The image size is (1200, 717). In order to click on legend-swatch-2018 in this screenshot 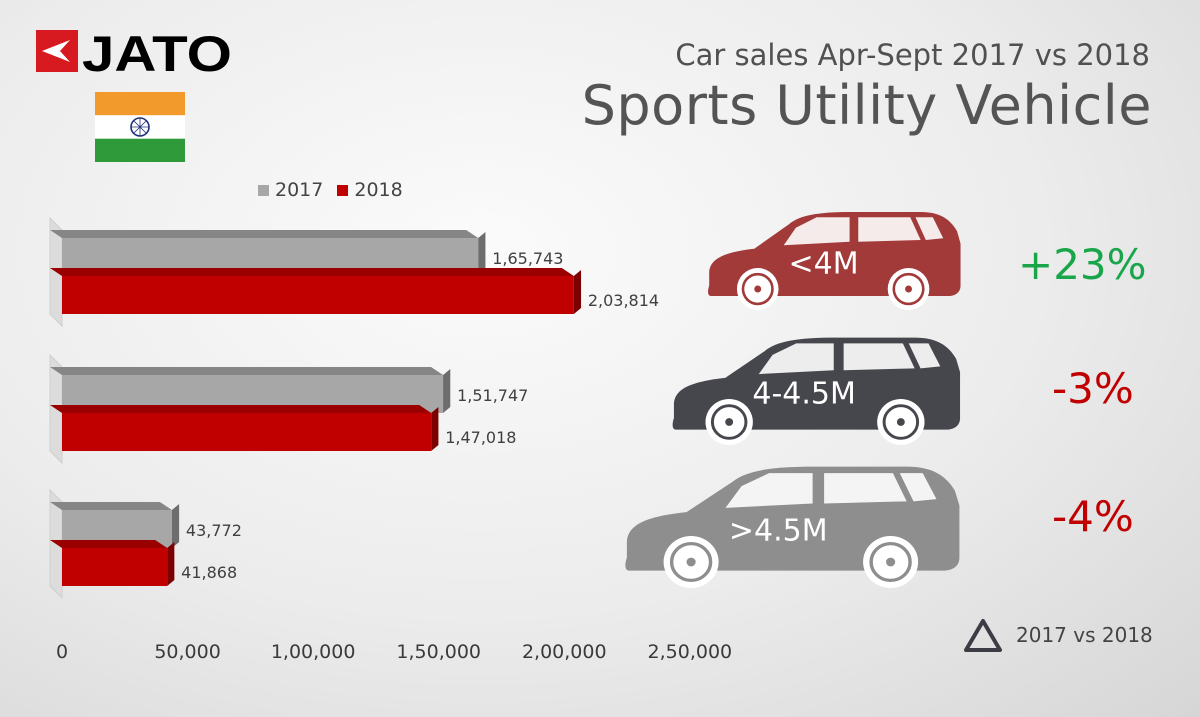, I will do `click(343, 190)`.